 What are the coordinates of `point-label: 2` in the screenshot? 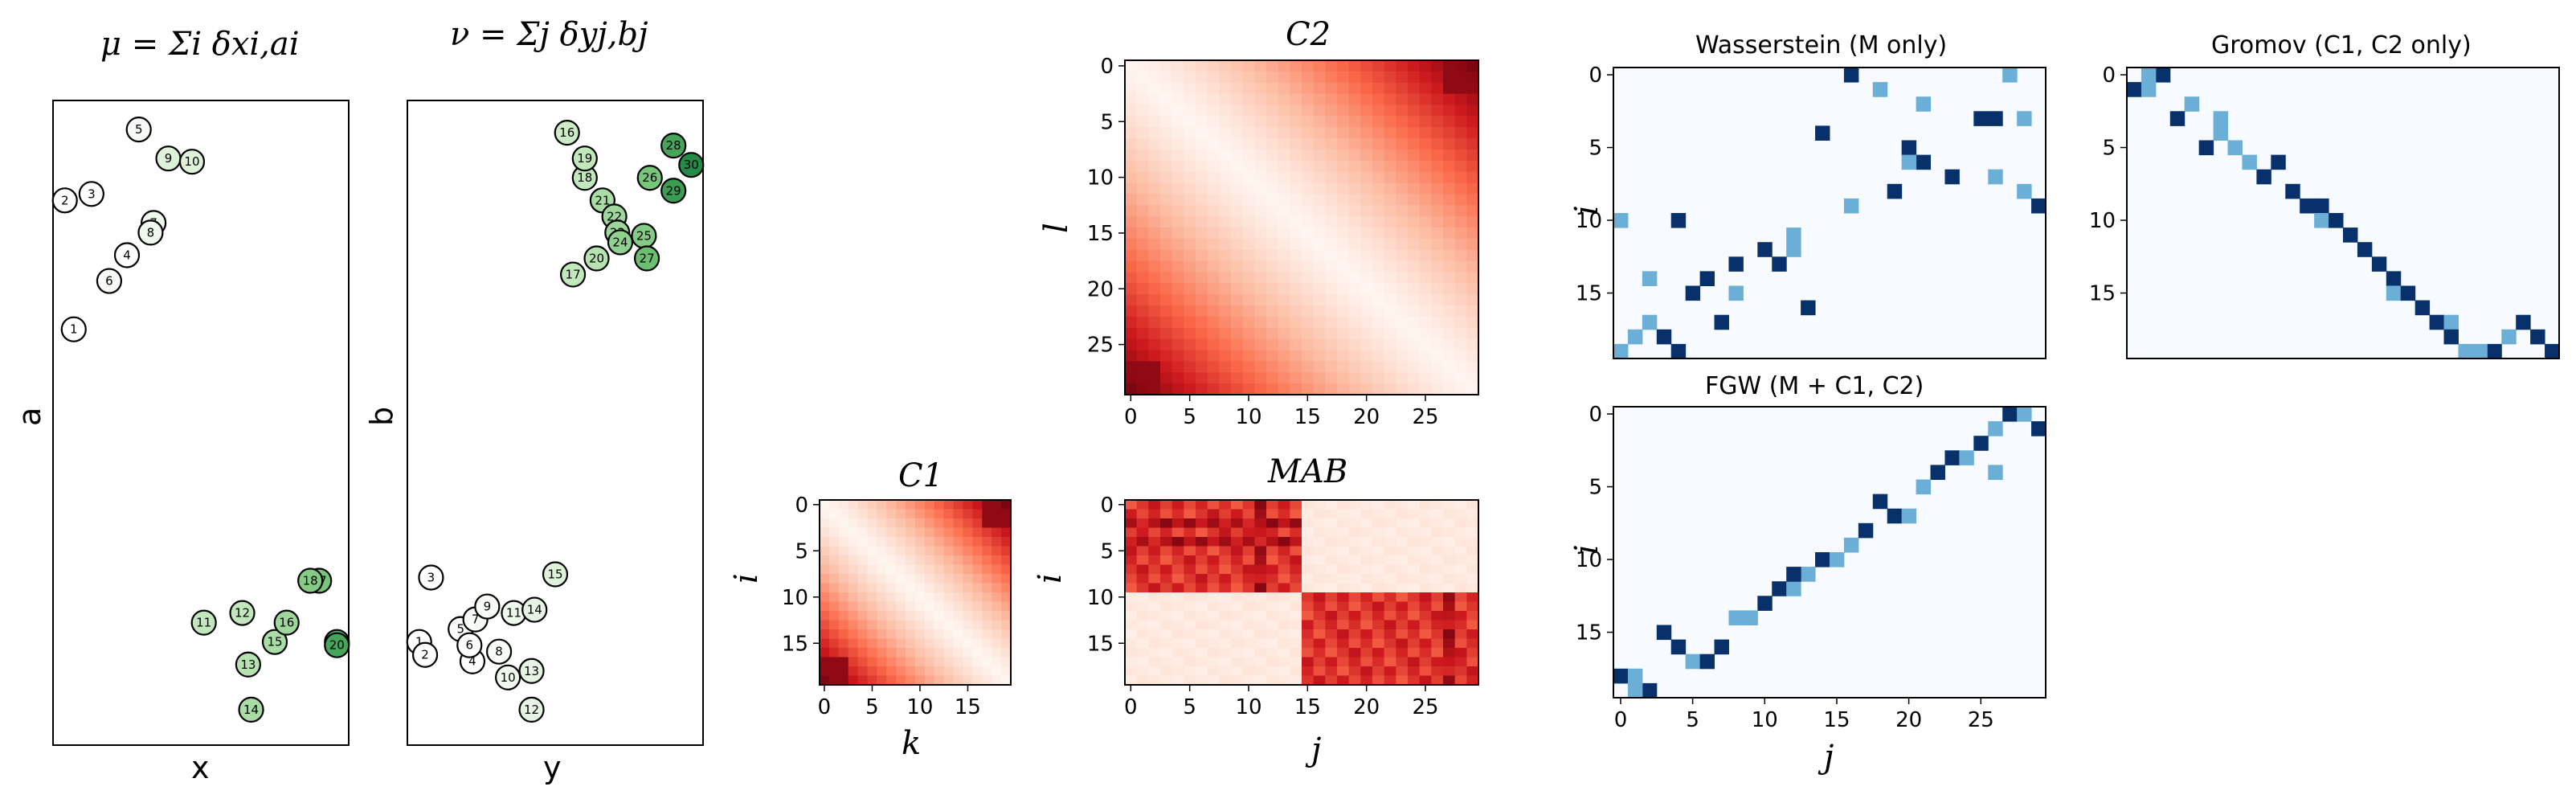 It's located at (65, 200).